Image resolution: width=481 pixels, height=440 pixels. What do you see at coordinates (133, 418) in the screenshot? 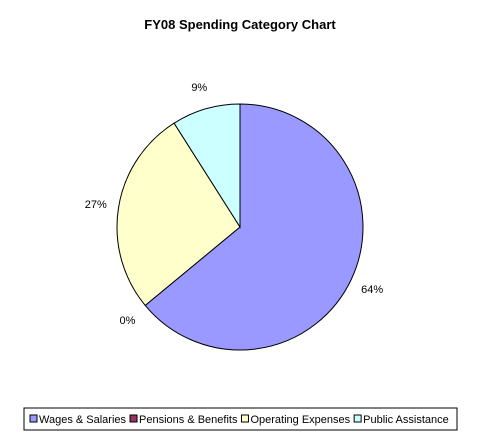
I see `legend-swatch-pensions-benefits` at bounding box center [133, 418].